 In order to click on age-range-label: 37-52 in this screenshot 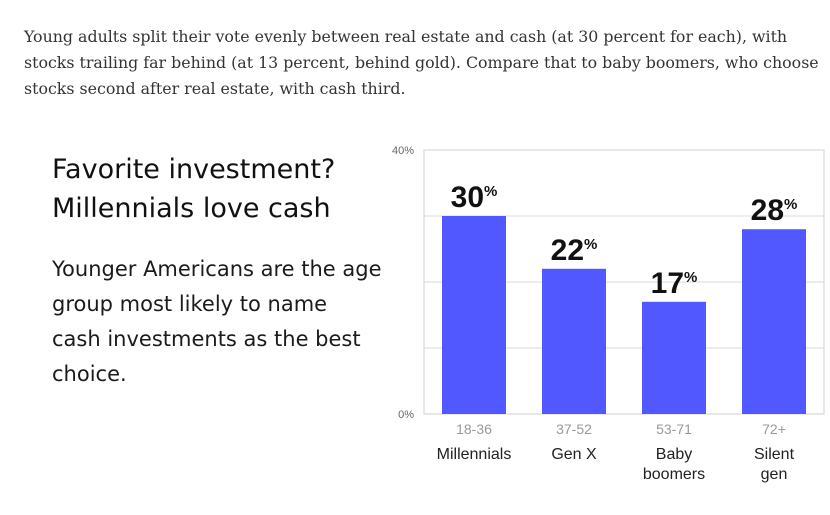, I will do `click(574, 429)`.